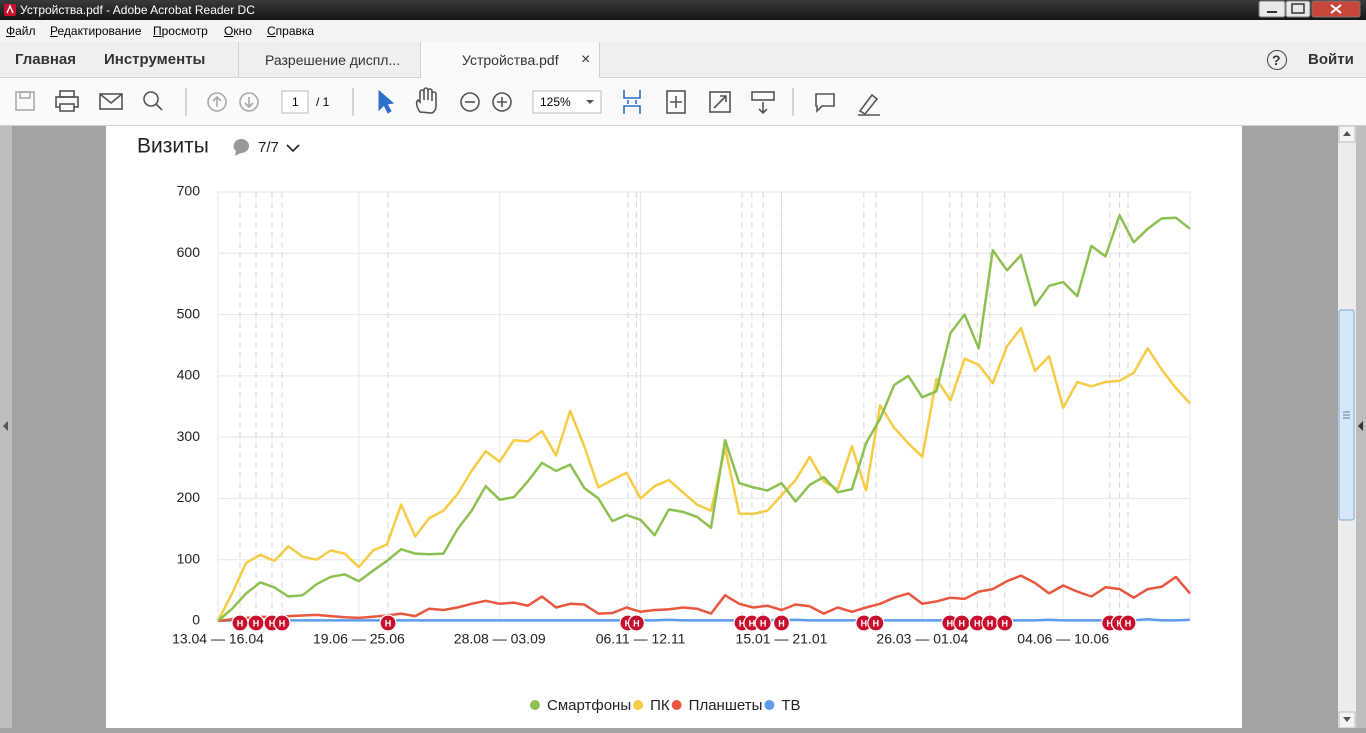 The width and height of the screenshot is (1366, 733). What do you see at coordinates (450, 102) in the screenshot?
I see `toolbar-icons` at bounding box center [450, 102].